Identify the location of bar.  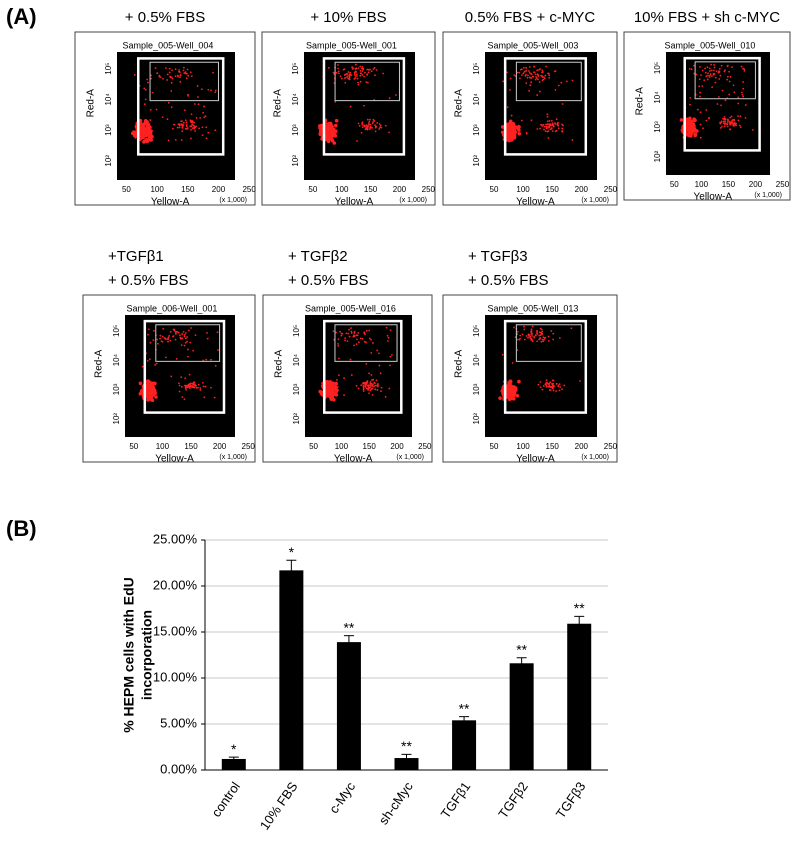
(406, 764).